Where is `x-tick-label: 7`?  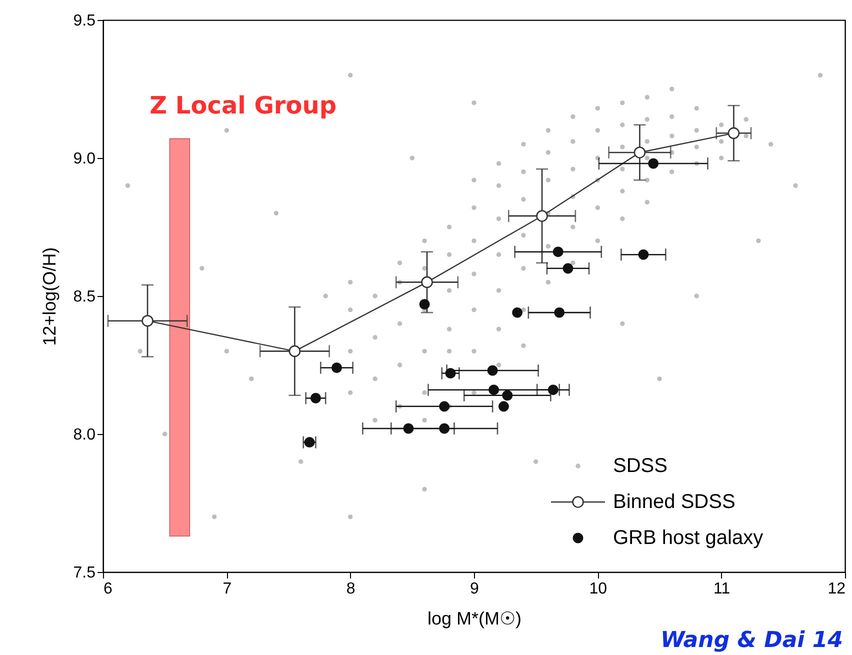
x-tick-label: 7 is located at coordinates (227, 589).